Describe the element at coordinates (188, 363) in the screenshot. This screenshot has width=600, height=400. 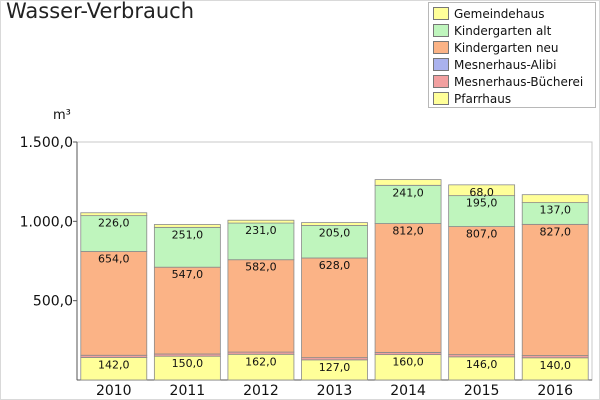
I see `data-label: 150,0` at that location.